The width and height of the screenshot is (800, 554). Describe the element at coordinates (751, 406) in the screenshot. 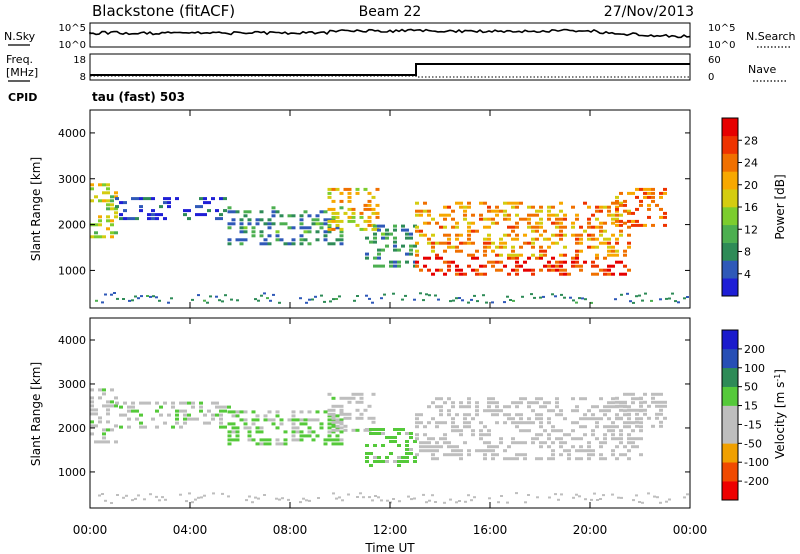

I see `colorbar-tick-label: 15` at that location.